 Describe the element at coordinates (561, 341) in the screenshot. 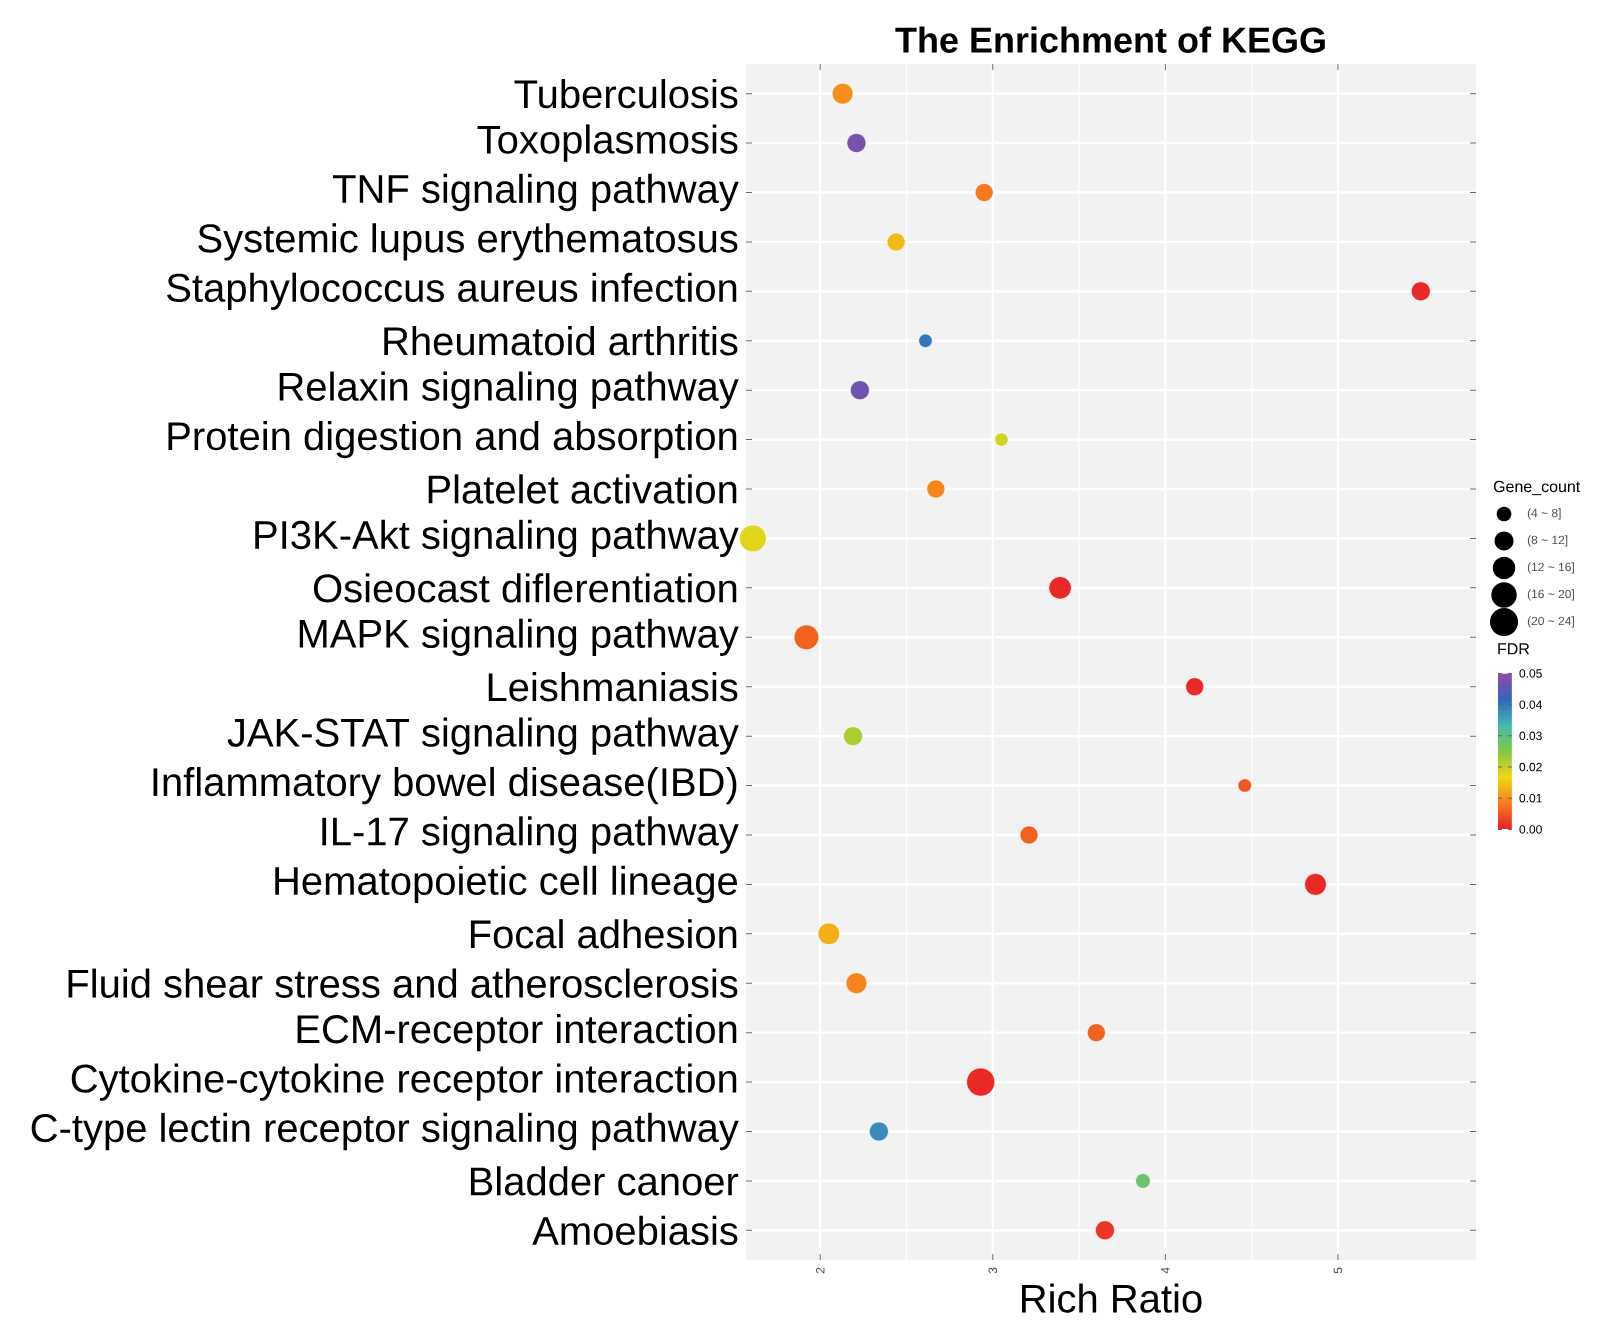

I see `y-tick-label: Rheumatoid arthritis` at that location.